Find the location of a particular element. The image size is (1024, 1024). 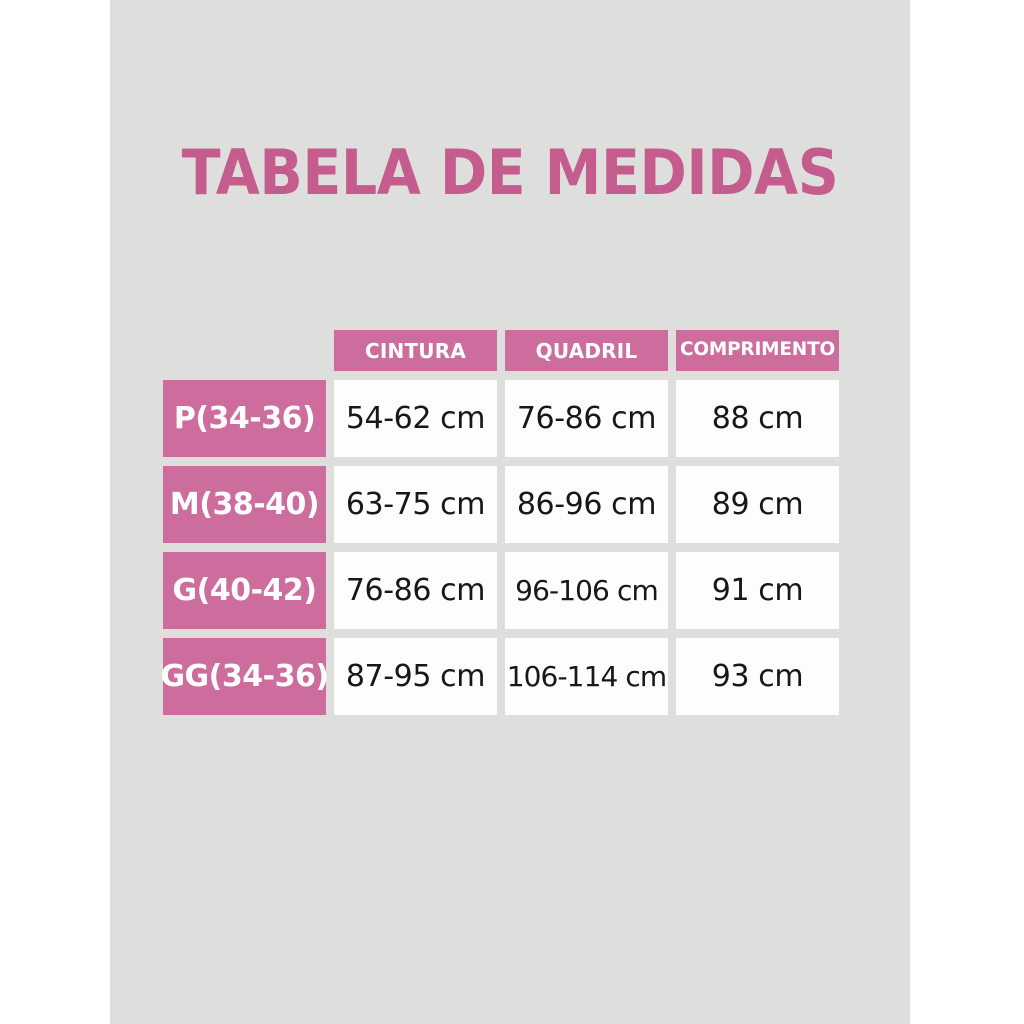

cell-m-cintura: 63-75 cm is located at coordinates (415, 504).